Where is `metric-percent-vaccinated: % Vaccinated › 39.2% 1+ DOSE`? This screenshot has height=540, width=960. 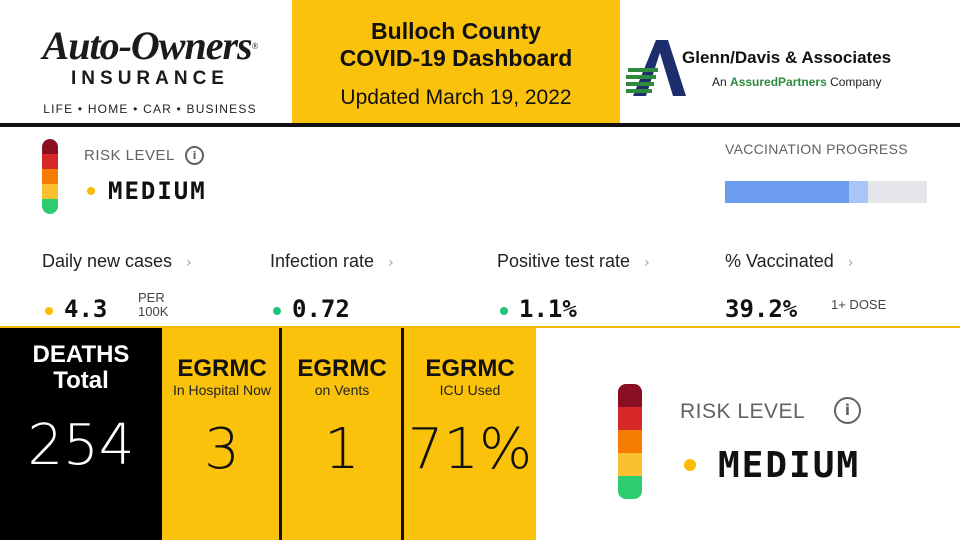 metric-percent-vaccinated: % Vaccinated › 39.2% 1+ DOSE is located at coordinates (806, 287).